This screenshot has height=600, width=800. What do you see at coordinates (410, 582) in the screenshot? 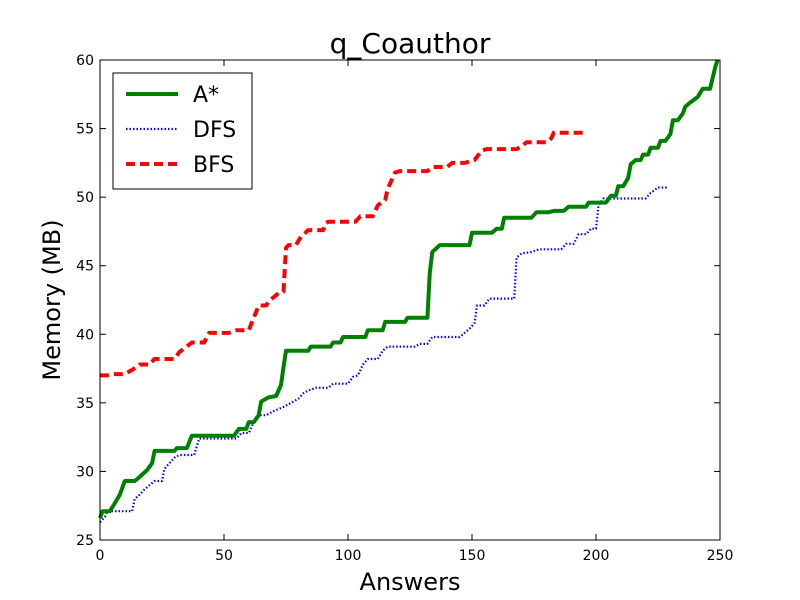
I see `x-axis-title: Answers` at bounding box center [410, 582].